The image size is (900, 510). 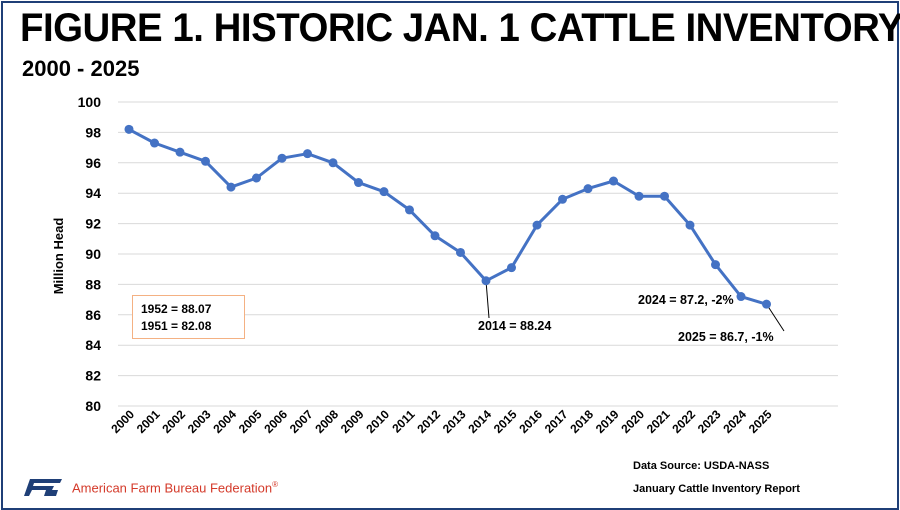 I want to click on y-tick-label: 90, so click(x=93, y=254).